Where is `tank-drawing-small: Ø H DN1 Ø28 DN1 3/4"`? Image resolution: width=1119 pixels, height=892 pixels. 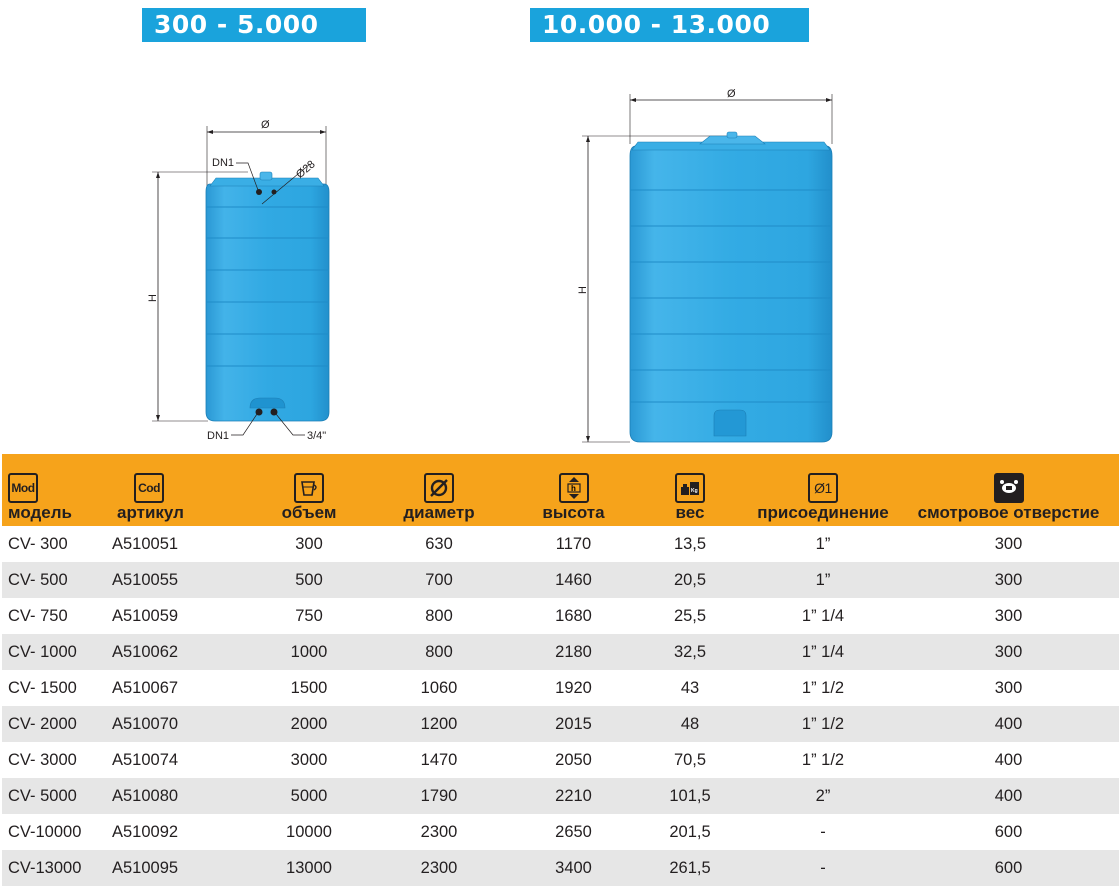 tank-drawing-small: Ø H DN1 Ø28 DN1 3/4" is located at coordinates (238, 280).